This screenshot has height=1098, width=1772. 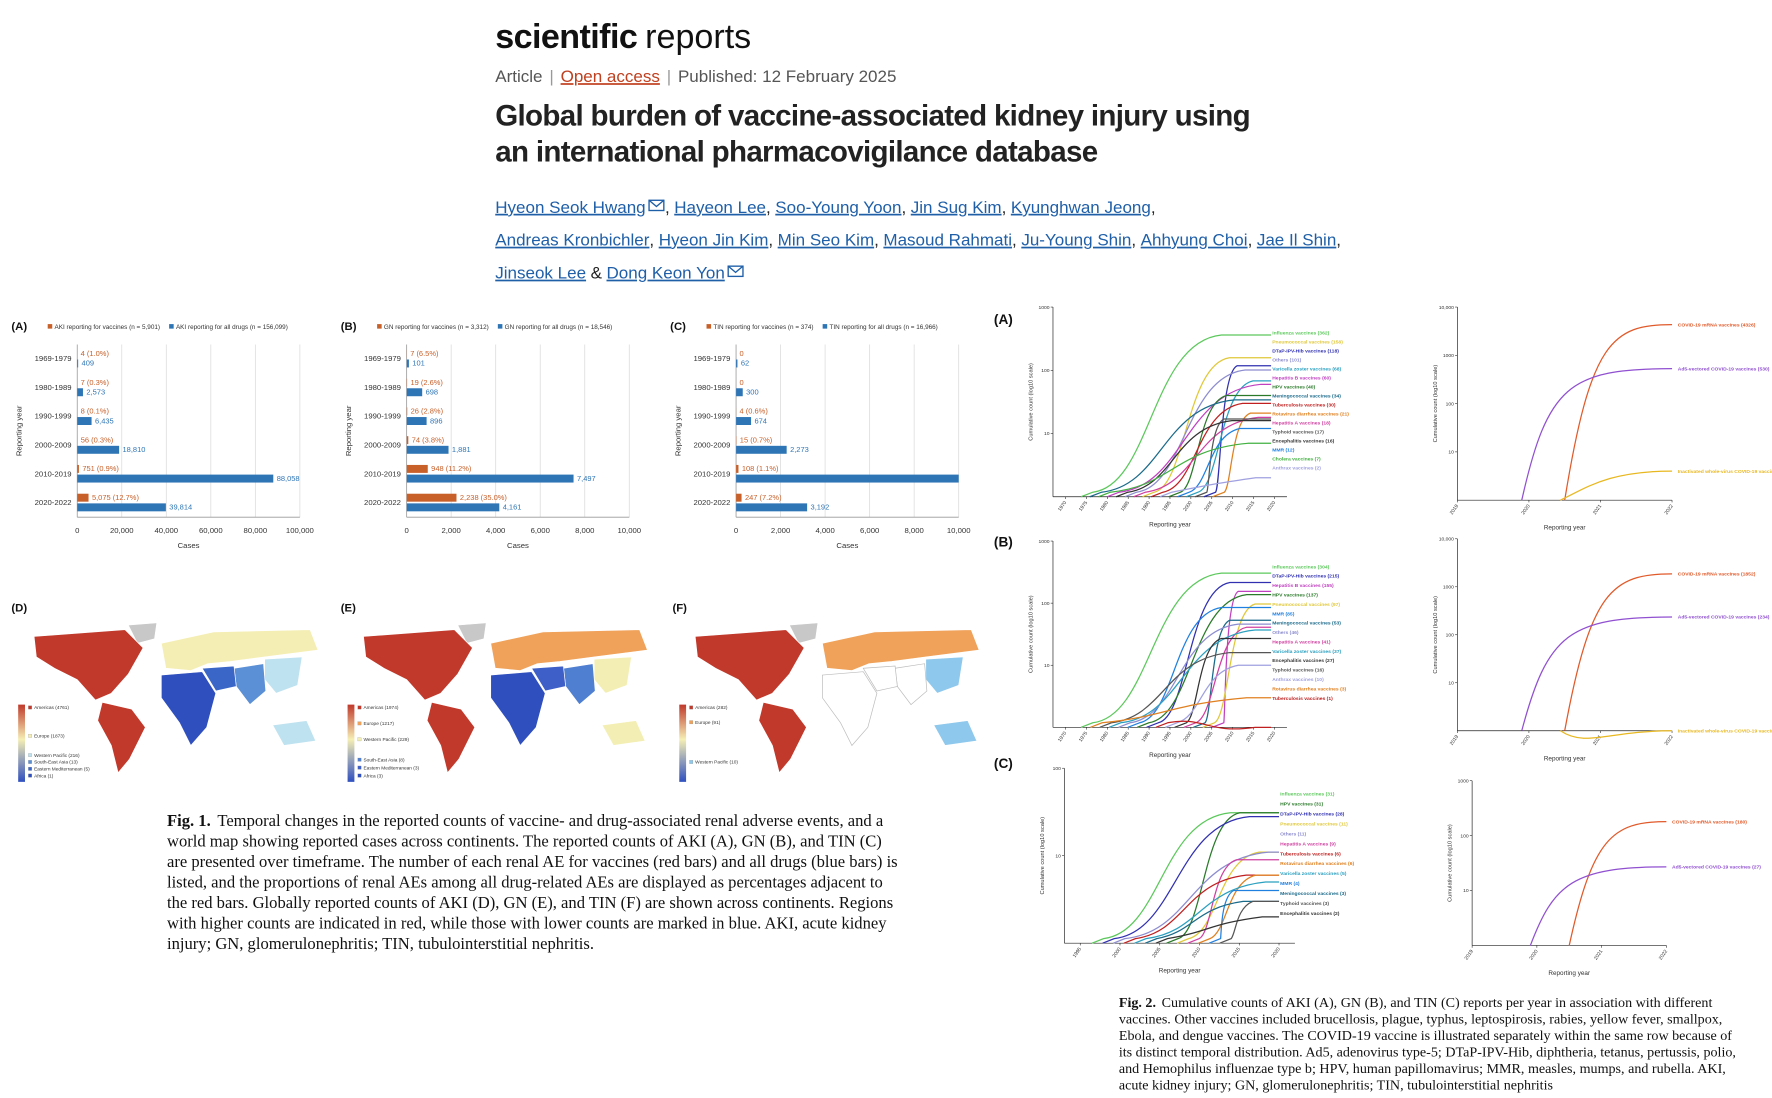 What do you see at coordinates (947, 240) in the screenshot?
I see `author-link: Masoud Rahmati` at bounding box center [947, 240].